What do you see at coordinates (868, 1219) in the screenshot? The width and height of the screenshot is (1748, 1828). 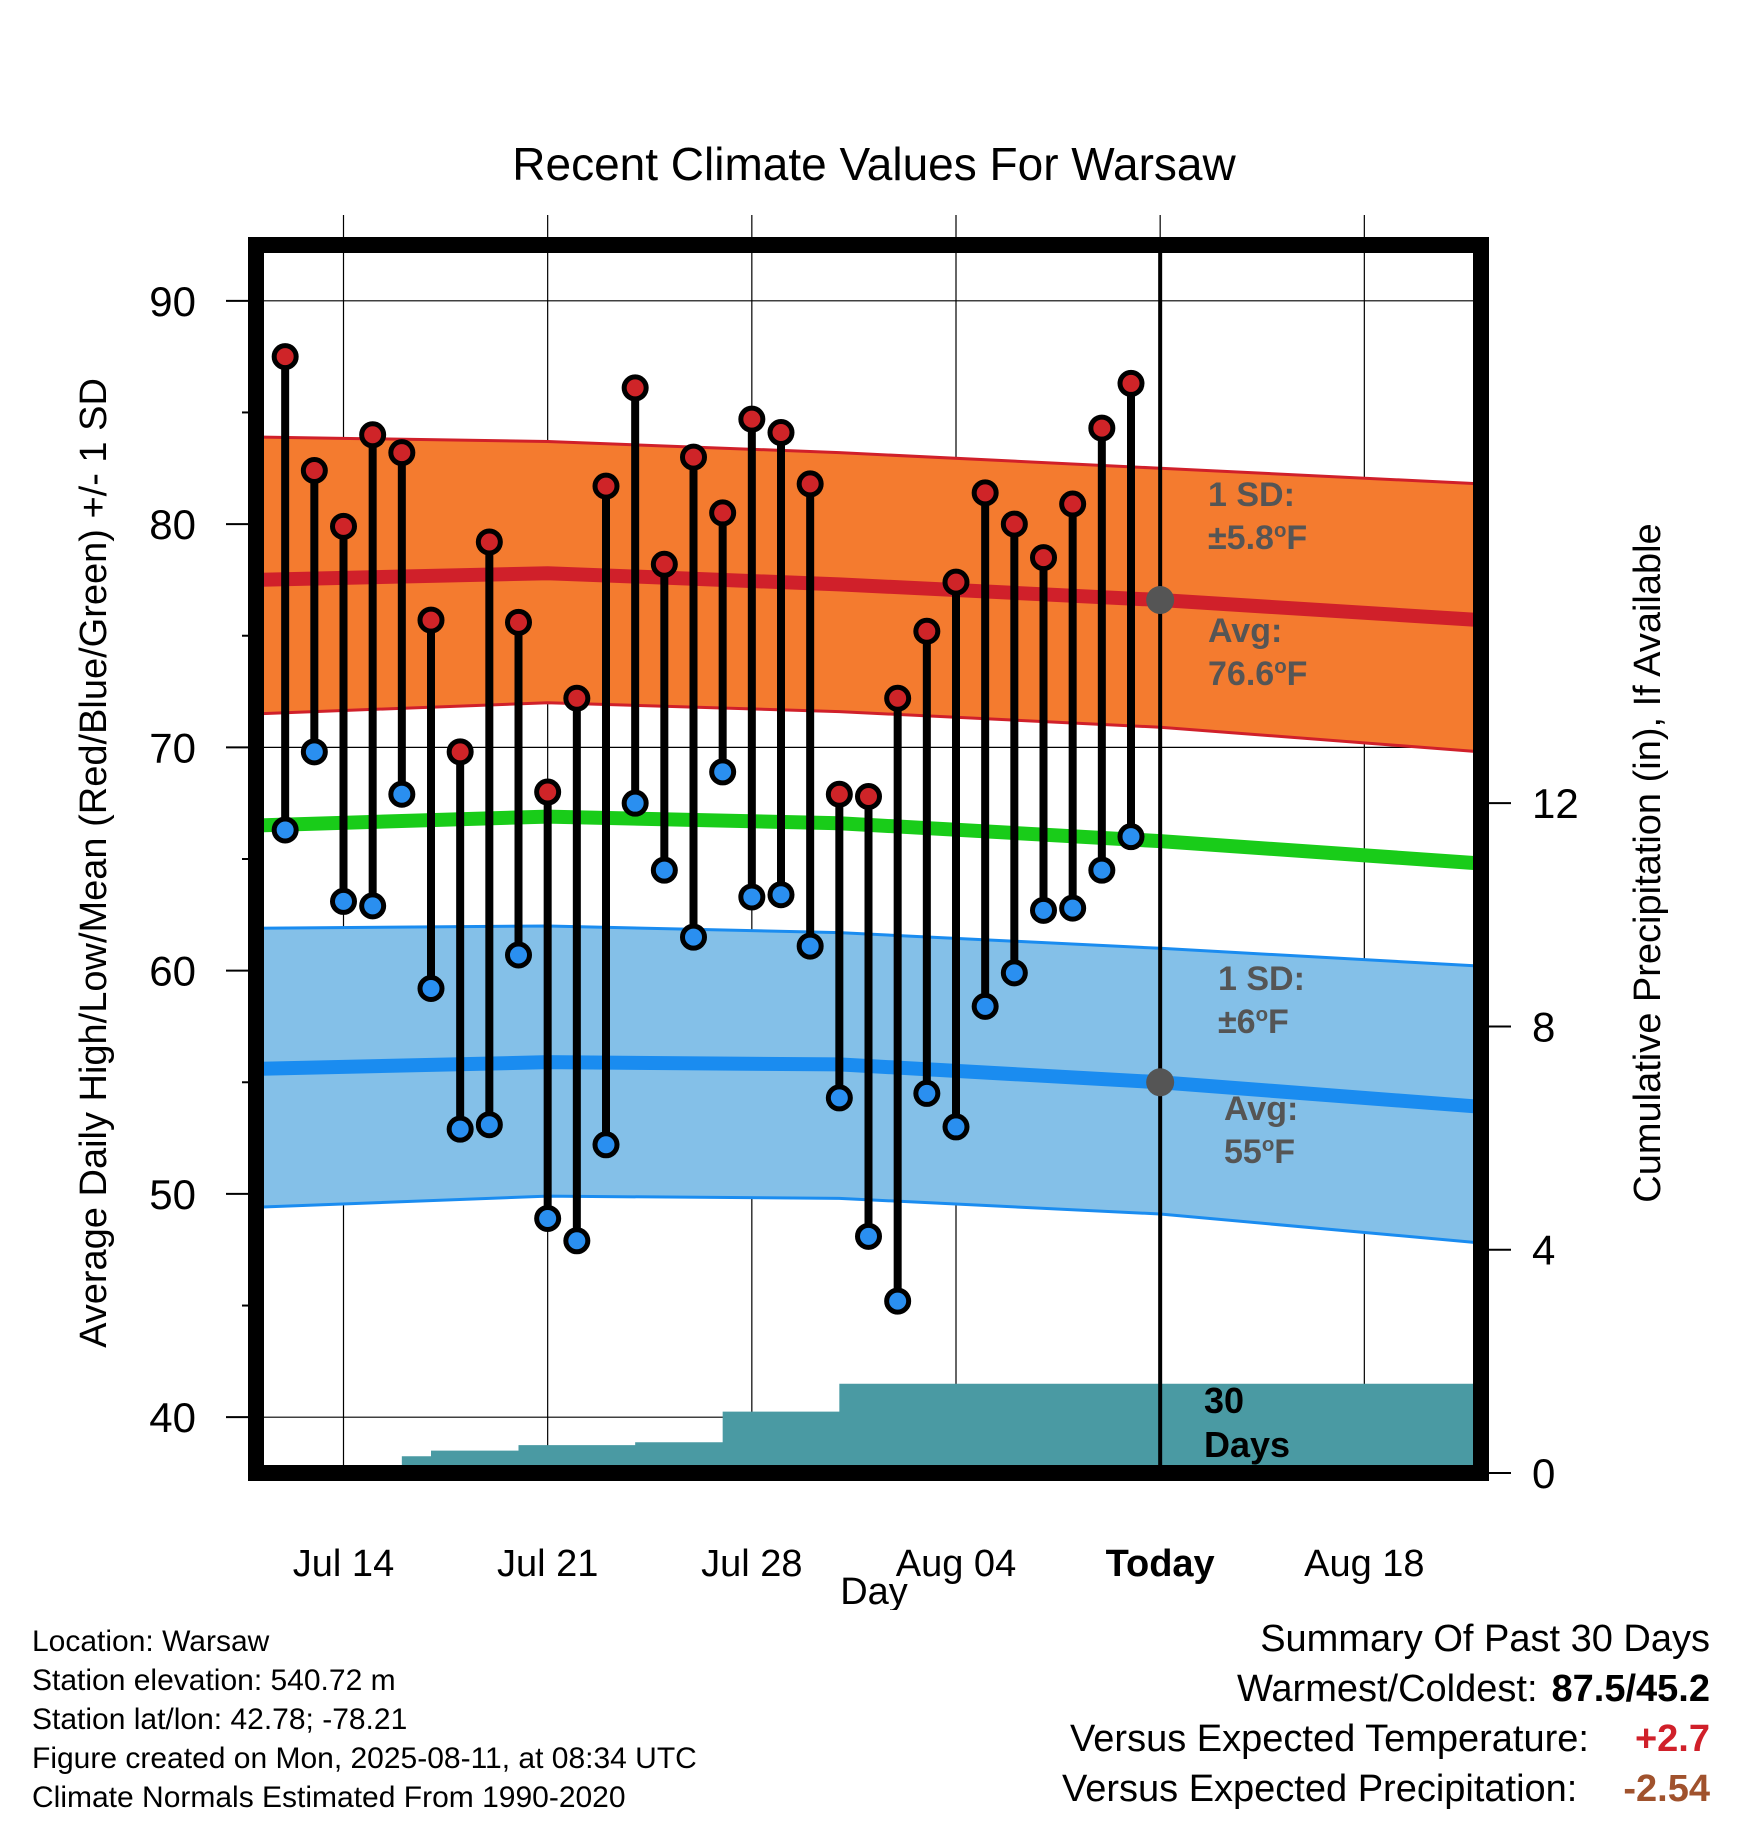 I see `low-minus-sd-line` at bounding box center [868, 1219].